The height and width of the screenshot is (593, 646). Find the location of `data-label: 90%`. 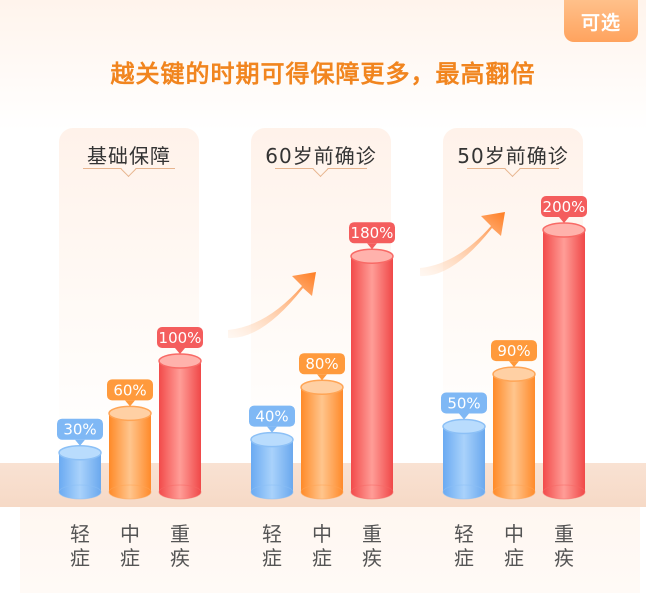

data-label: 90% is located at coordinates (513, 351).